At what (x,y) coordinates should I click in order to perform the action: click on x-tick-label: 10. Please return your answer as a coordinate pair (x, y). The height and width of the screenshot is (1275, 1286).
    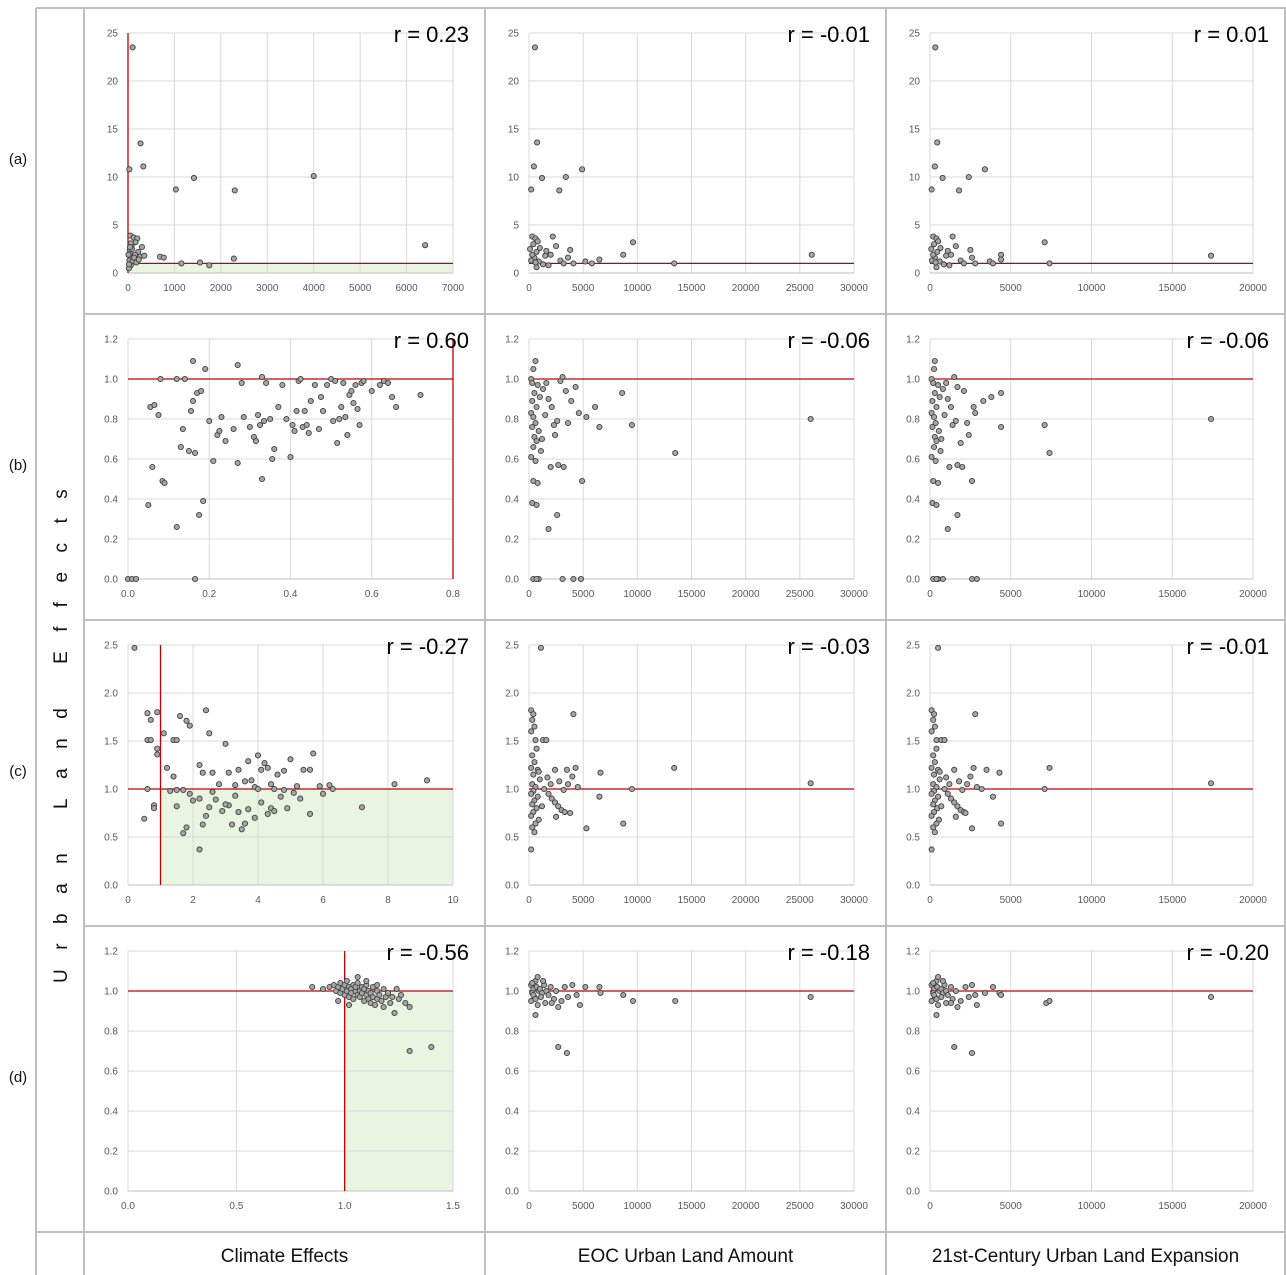
    Looking at the image, I should click on (453, 900).